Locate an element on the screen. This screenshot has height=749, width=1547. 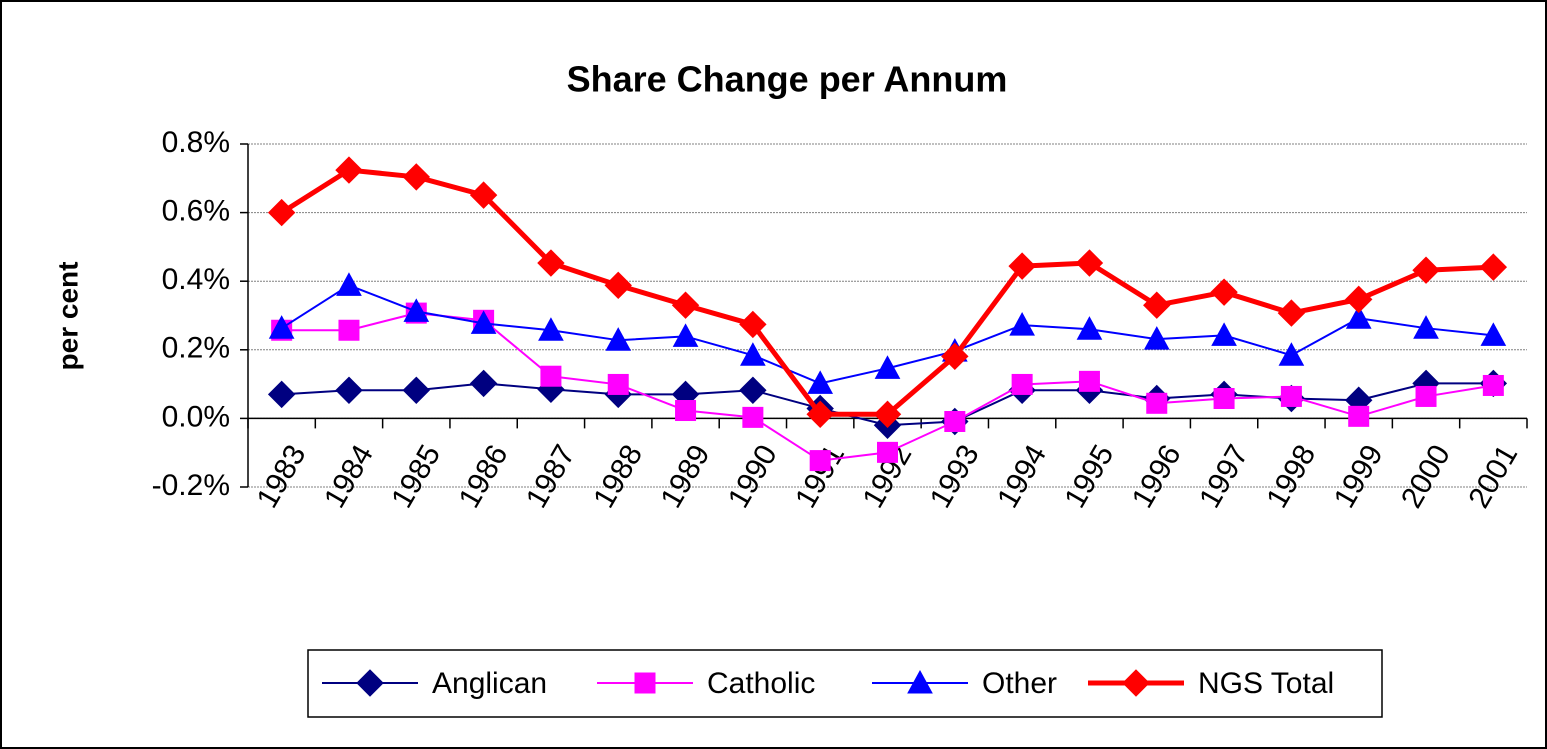
legend-label: Anglican is located at coordinates (489, 683).